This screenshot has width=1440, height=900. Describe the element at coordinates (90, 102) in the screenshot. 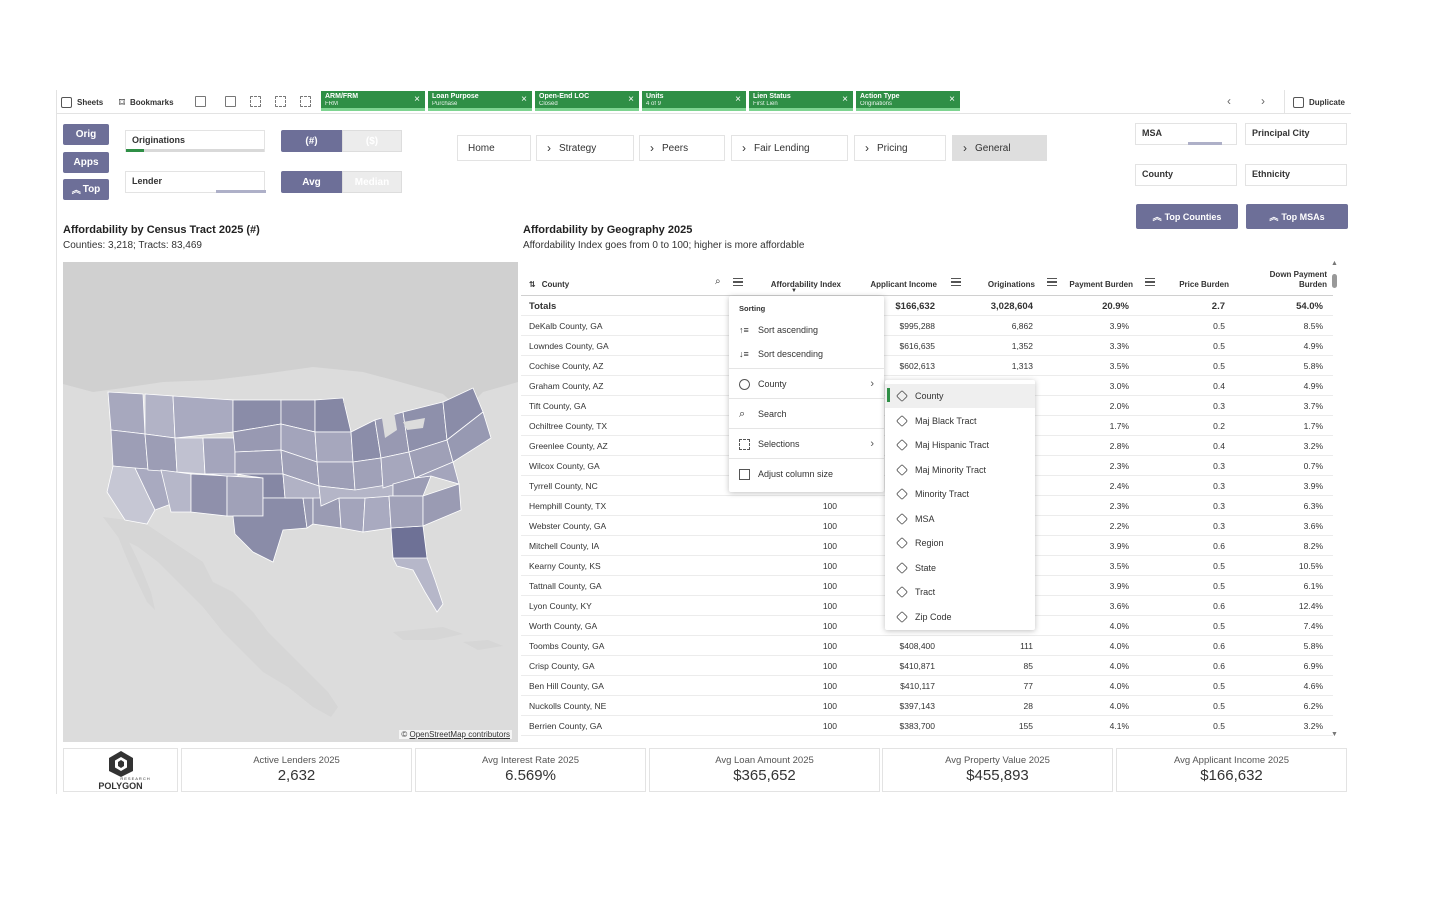

I see `sheets-label: Sheets` at that location.